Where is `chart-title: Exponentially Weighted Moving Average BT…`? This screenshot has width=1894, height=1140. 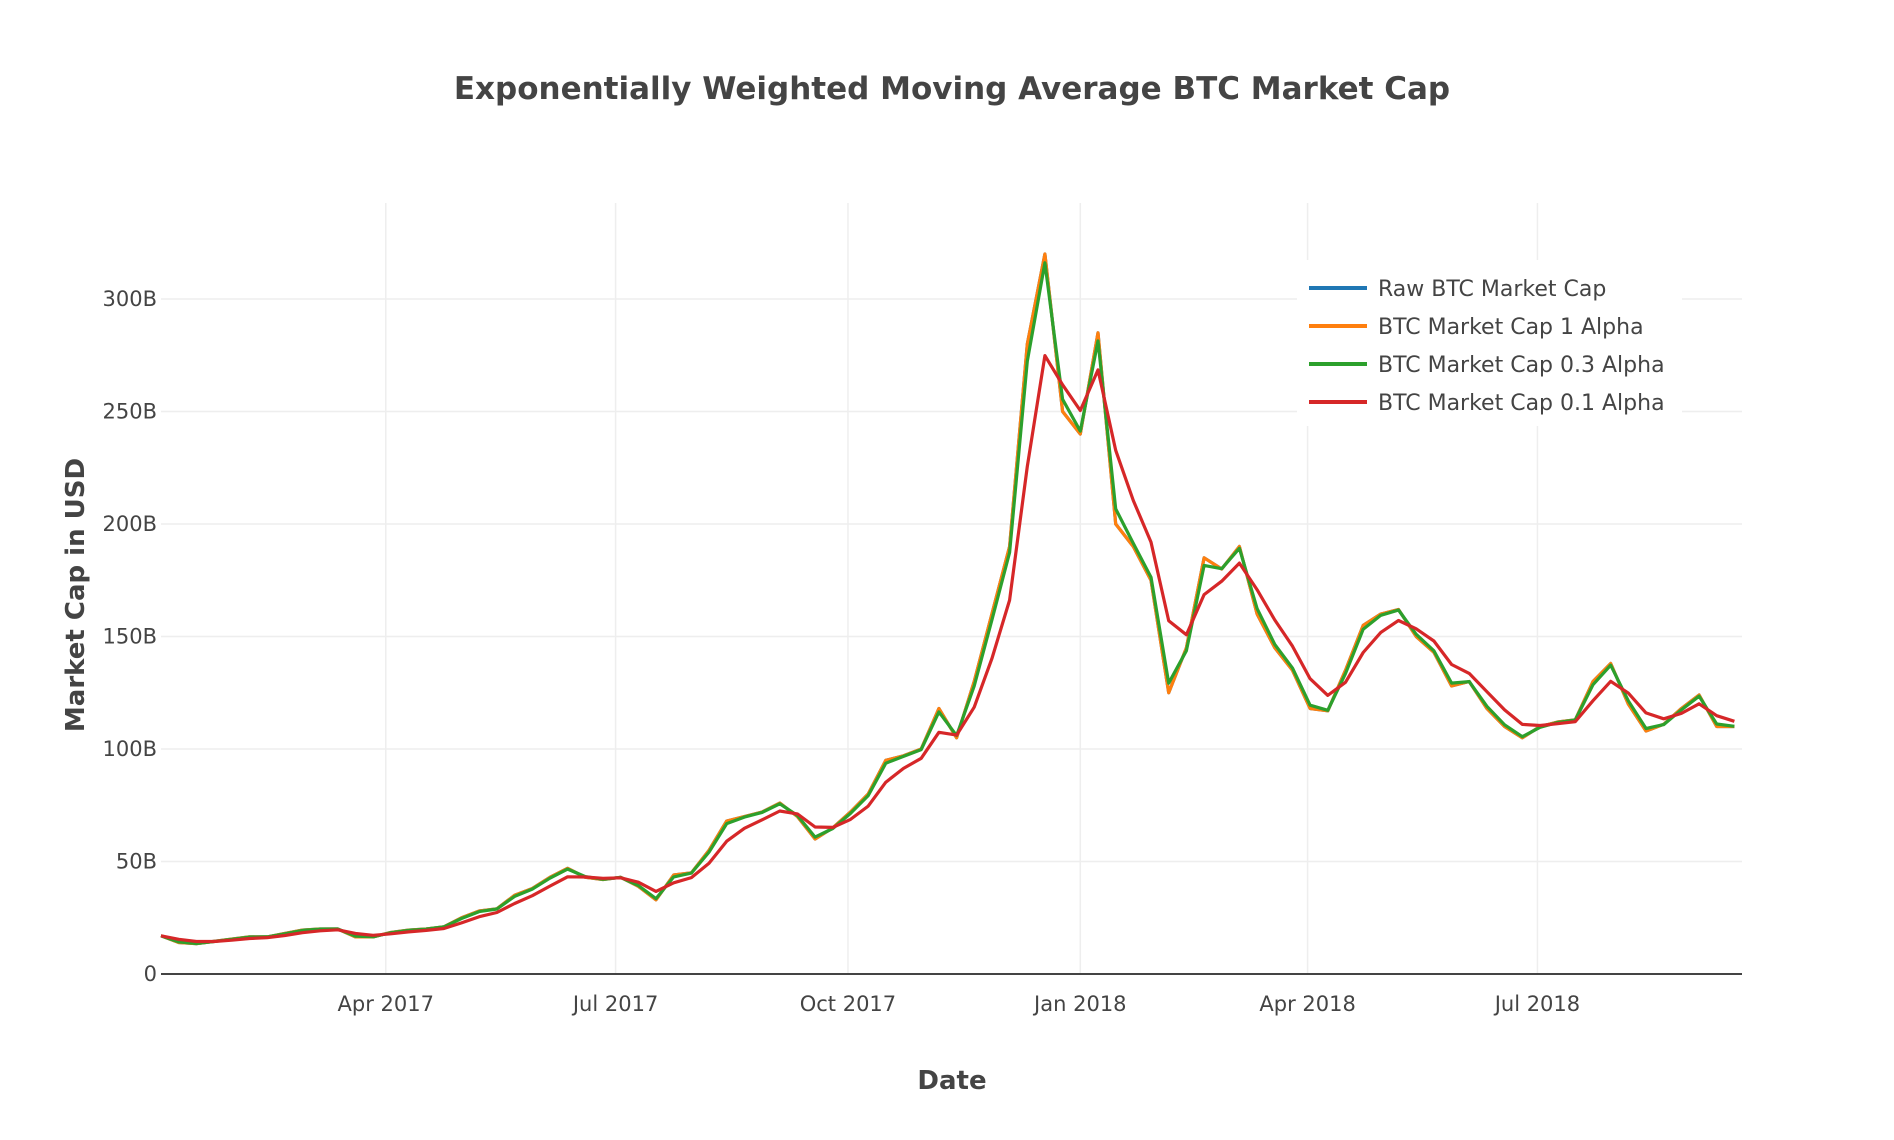
chart-title: Exponentially Weighted Moving Average BT… is located at coordinates (952, 89).